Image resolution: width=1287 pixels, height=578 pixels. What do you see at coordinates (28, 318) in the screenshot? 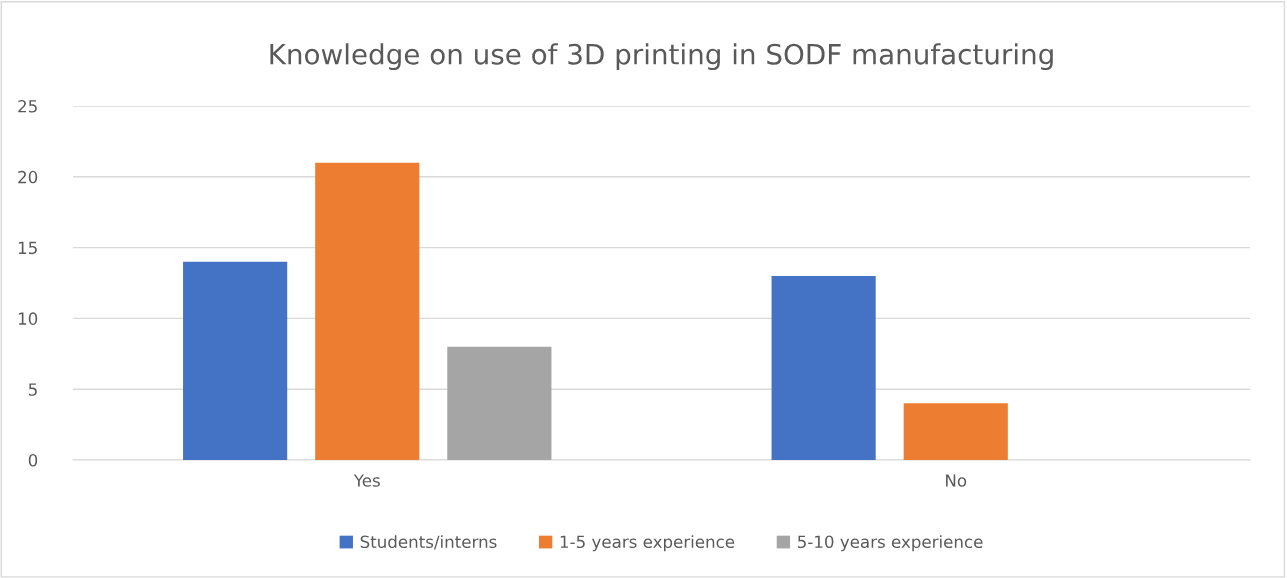
I see `y-tick-label: 10` at bounding box center [28, 318].